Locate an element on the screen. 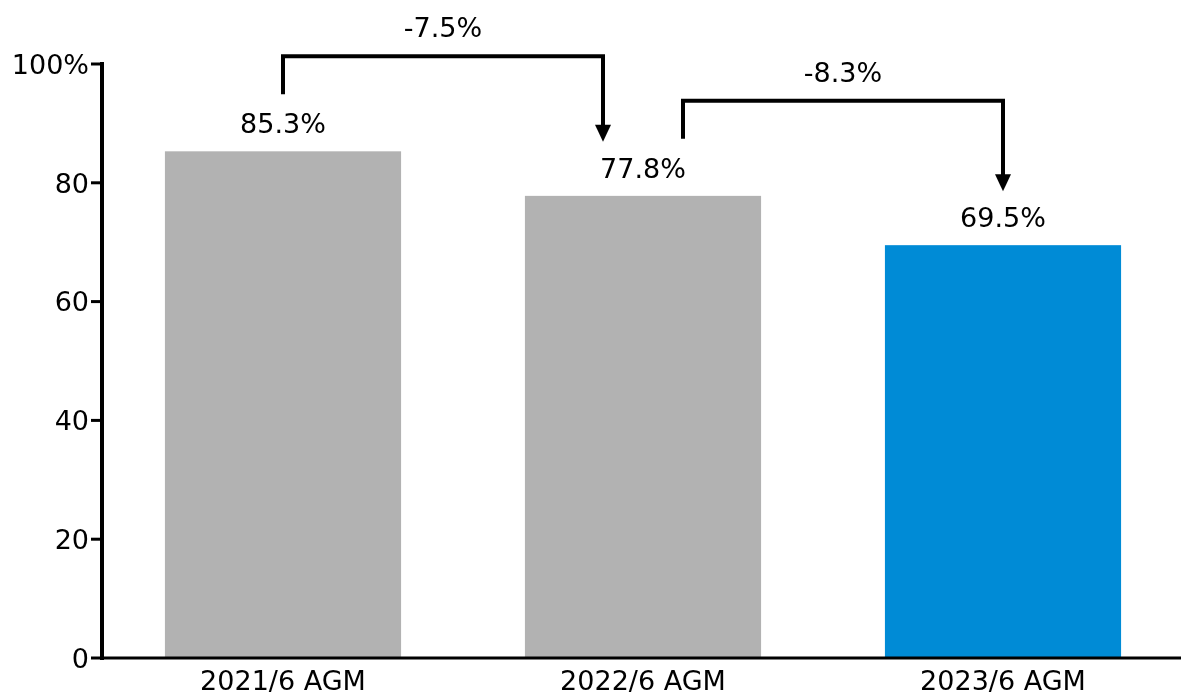 Image resolution: width=1181 pixels, height=697 pixels. x-tick-label: 2021/6 AGM is located at coordinates (283, 680).